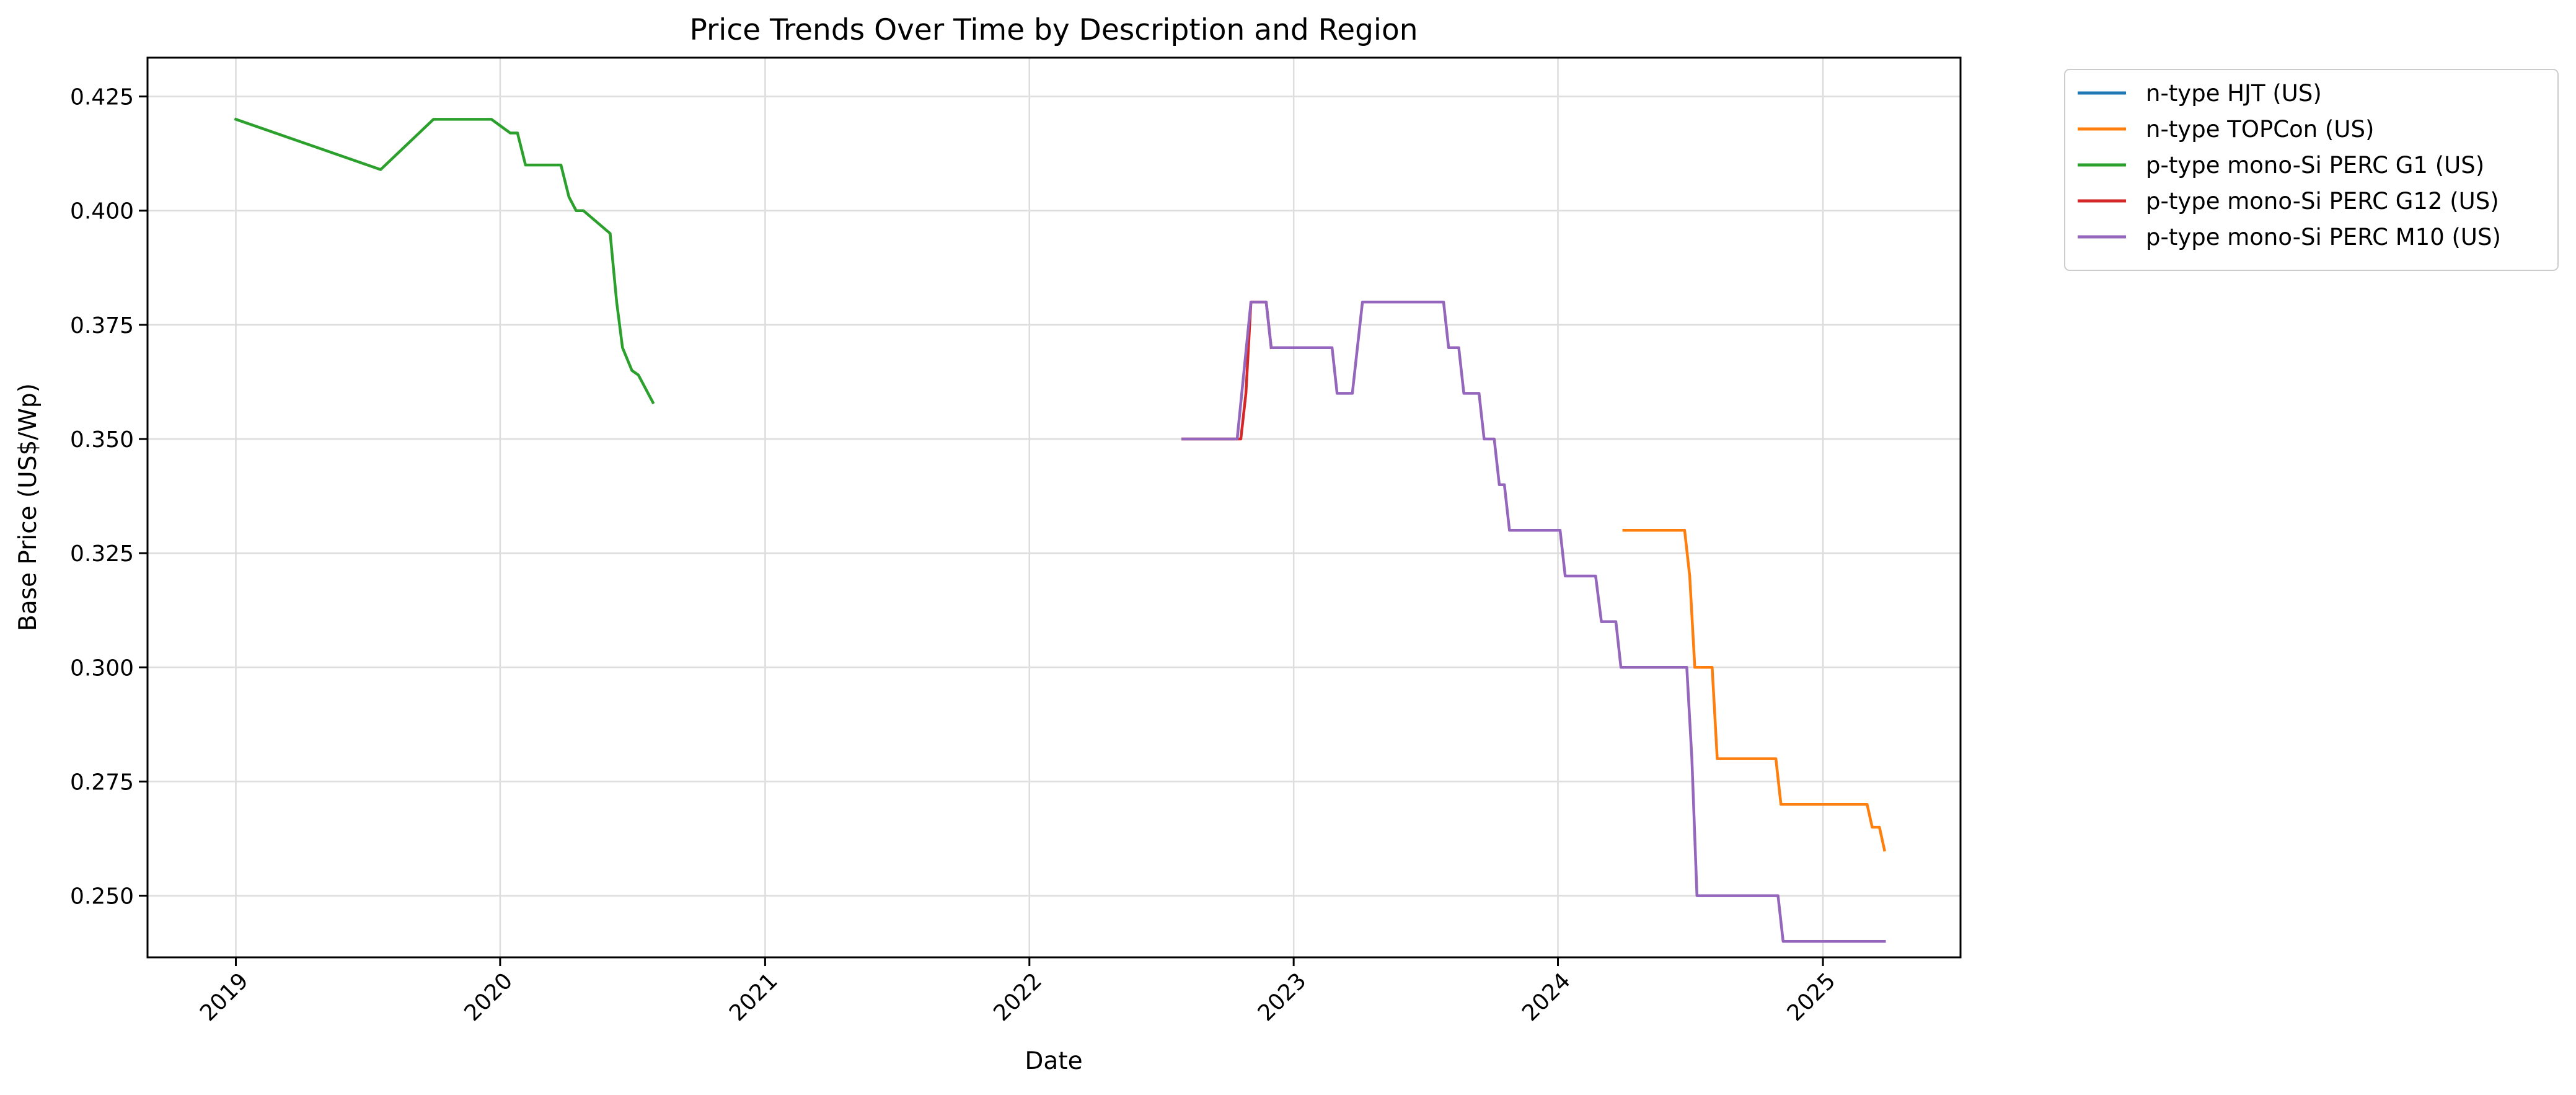 The image size is (2576, 1095). What do you see at coordinates (102, 326) in the screenshot?
I see `y-tick-label: 0.375` at bounding box center [102, 326].